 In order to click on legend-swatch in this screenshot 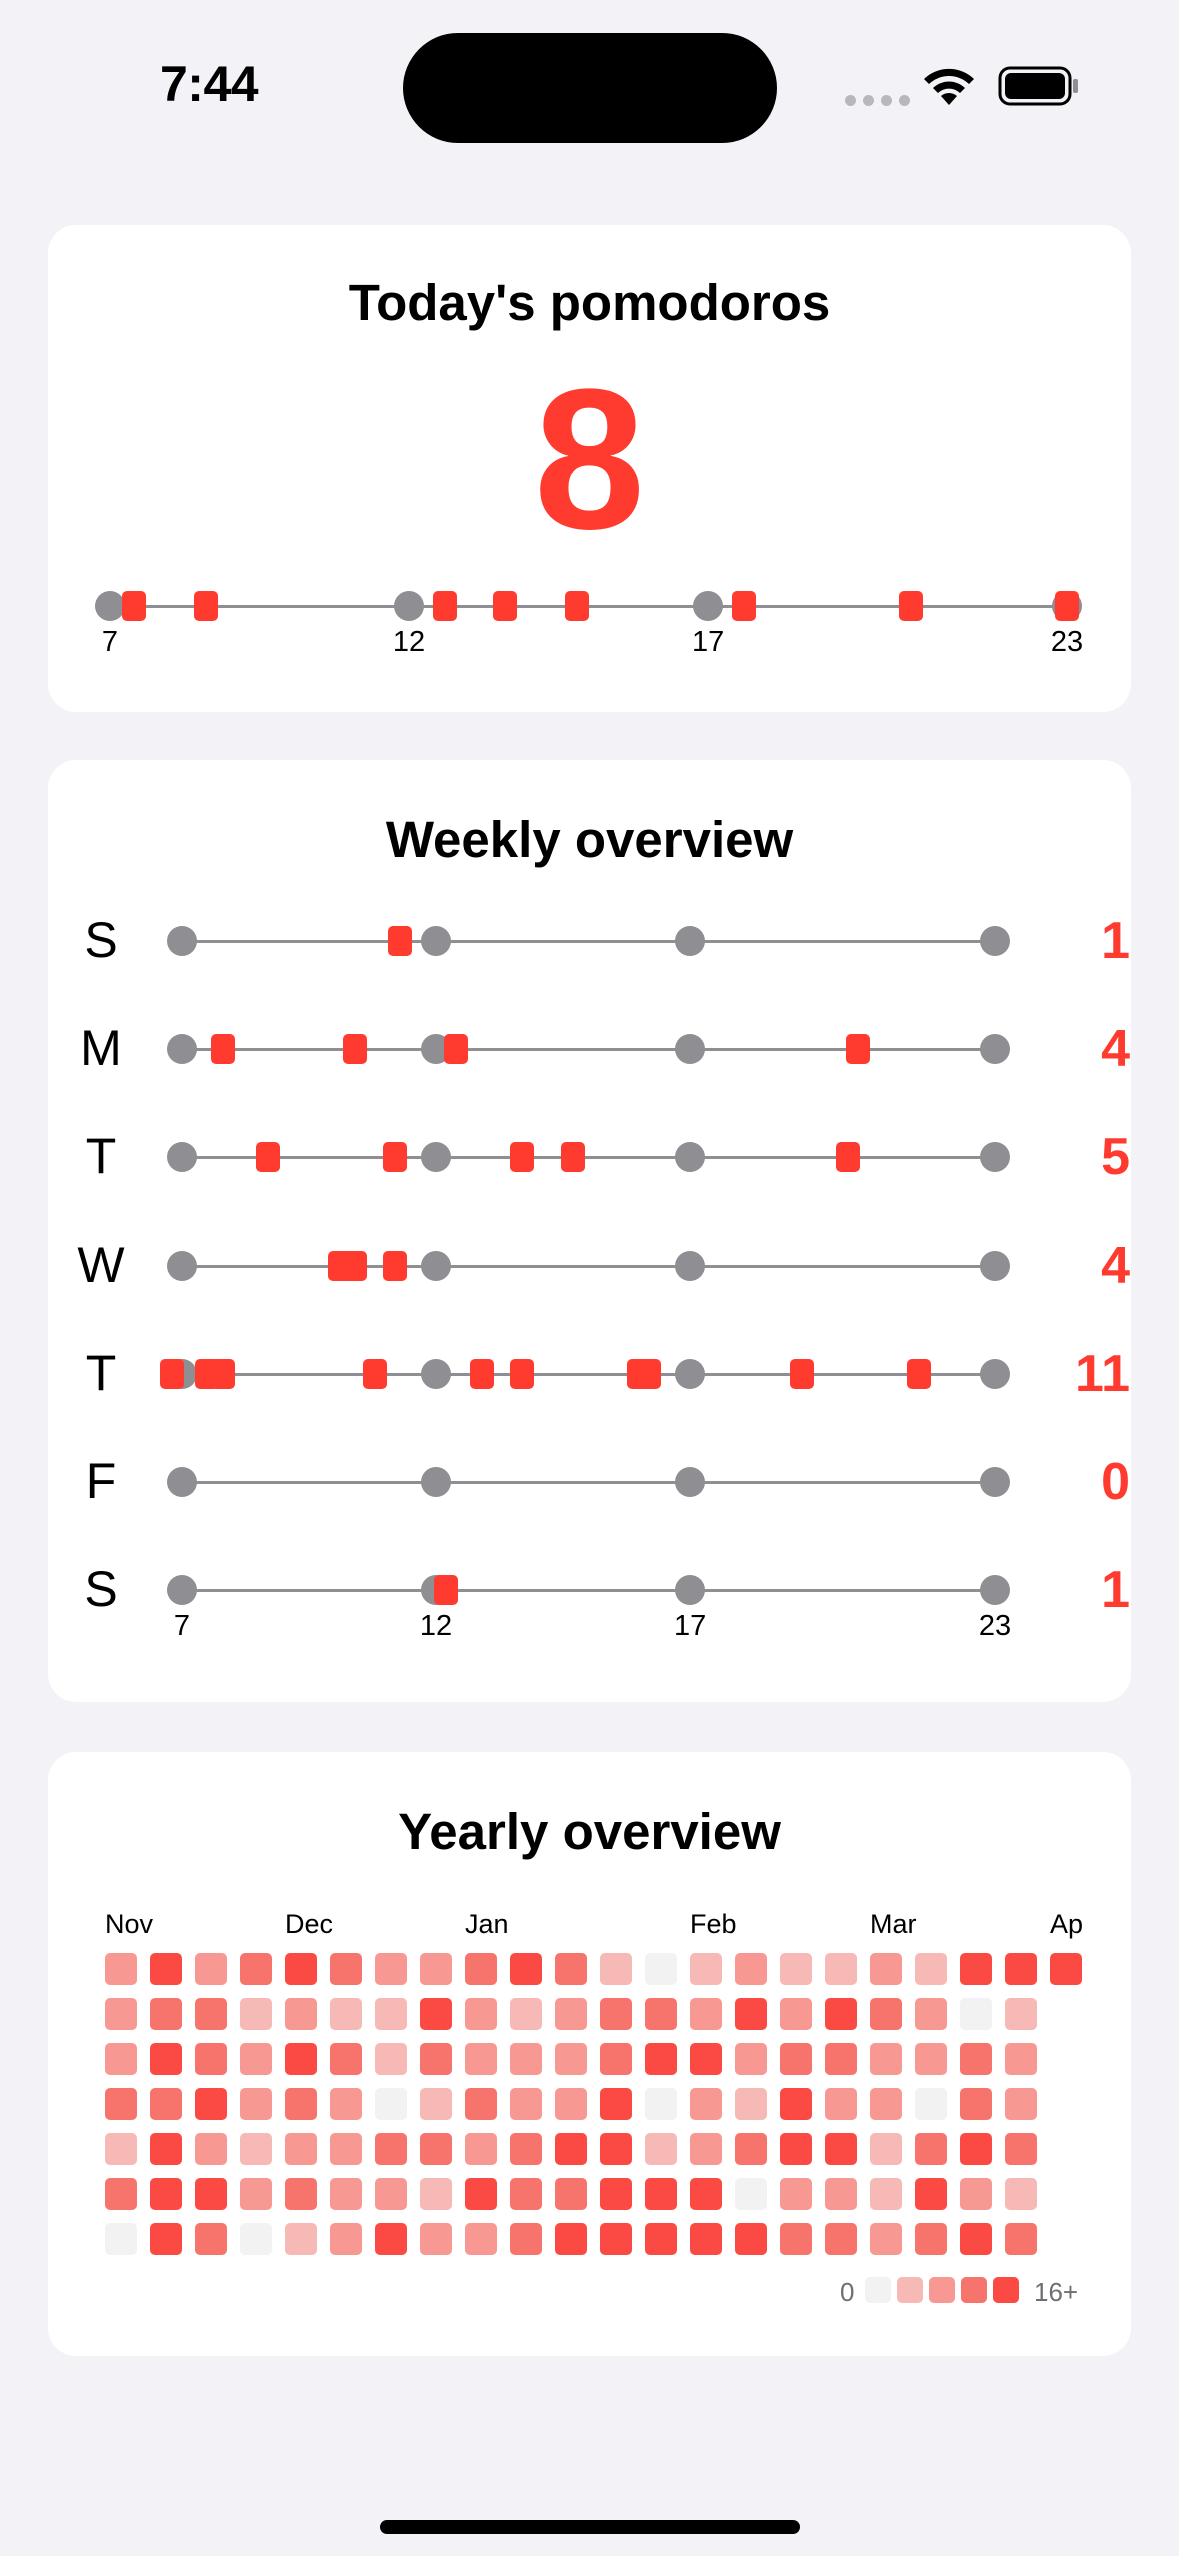, I will do `click(878, 2290)`.